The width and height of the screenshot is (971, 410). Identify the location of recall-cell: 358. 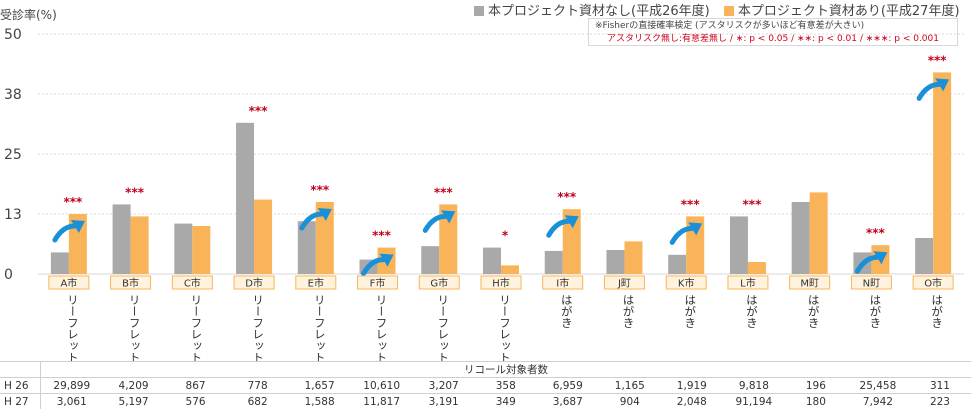
(505, 385).